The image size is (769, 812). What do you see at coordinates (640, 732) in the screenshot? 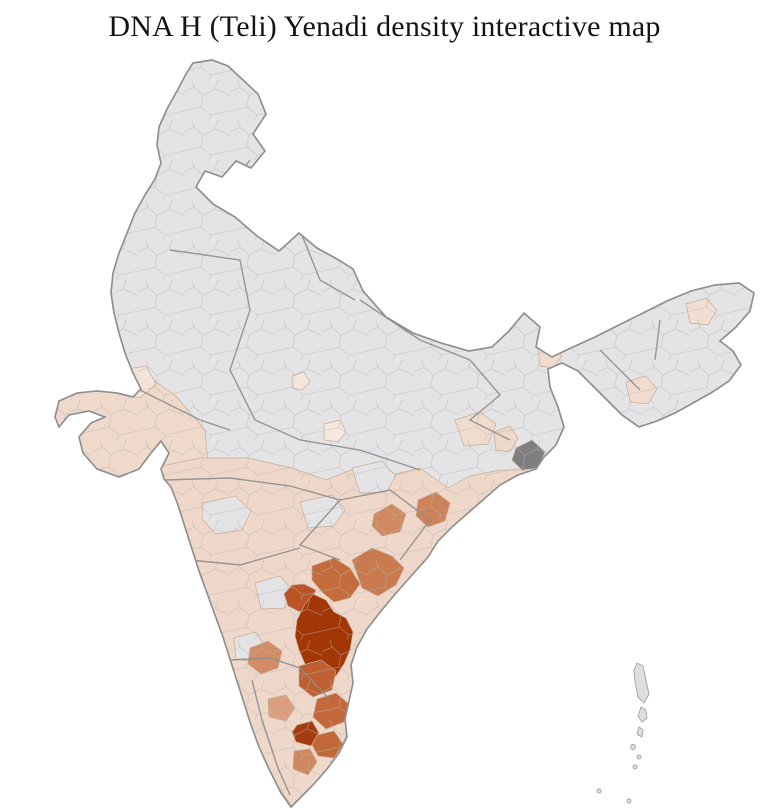
I see `map-region-andaman-small` at bounding box center [640, 732].